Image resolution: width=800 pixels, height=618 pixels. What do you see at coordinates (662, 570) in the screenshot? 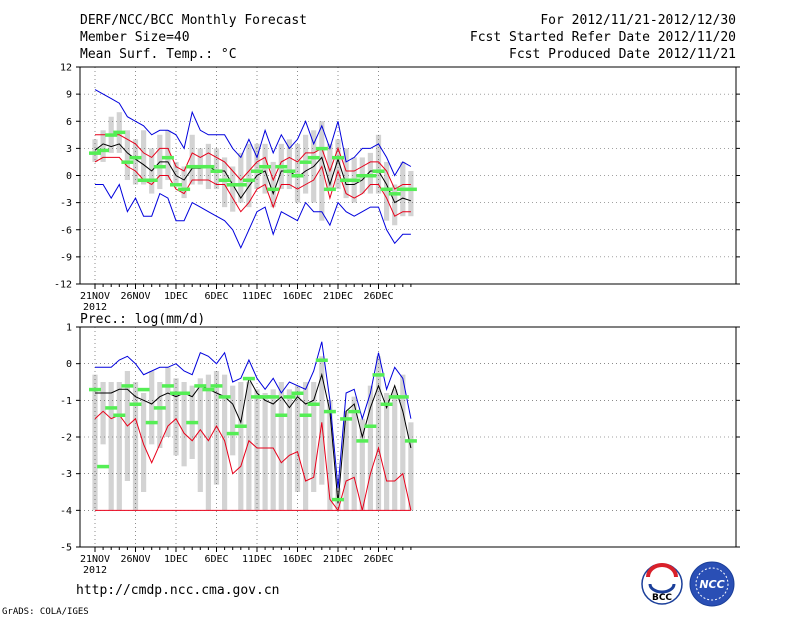
I see `bcc-logo-arc-red` at bounding box center [662, 570].